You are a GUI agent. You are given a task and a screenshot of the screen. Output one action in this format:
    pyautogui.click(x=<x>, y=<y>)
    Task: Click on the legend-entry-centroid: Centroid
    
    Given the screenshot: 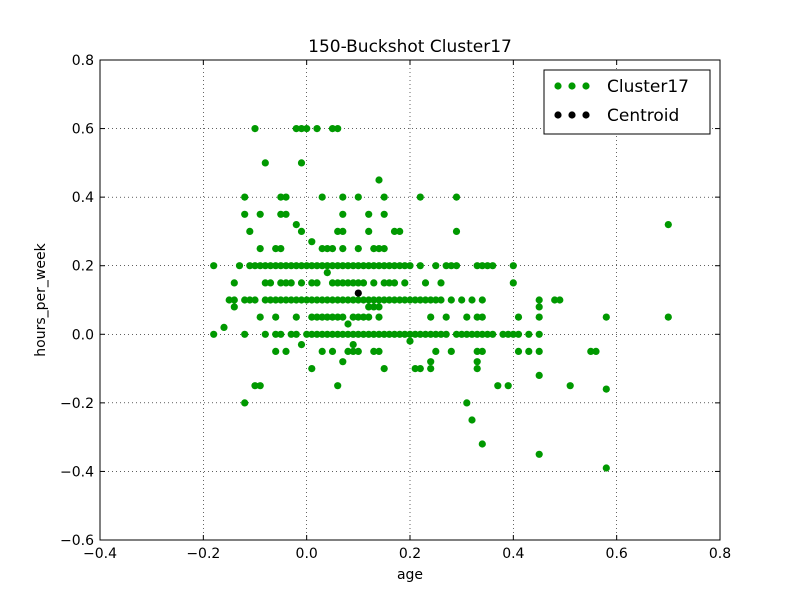 What is the action you would take?
    pyautogui.click(x=643, y=116)
    